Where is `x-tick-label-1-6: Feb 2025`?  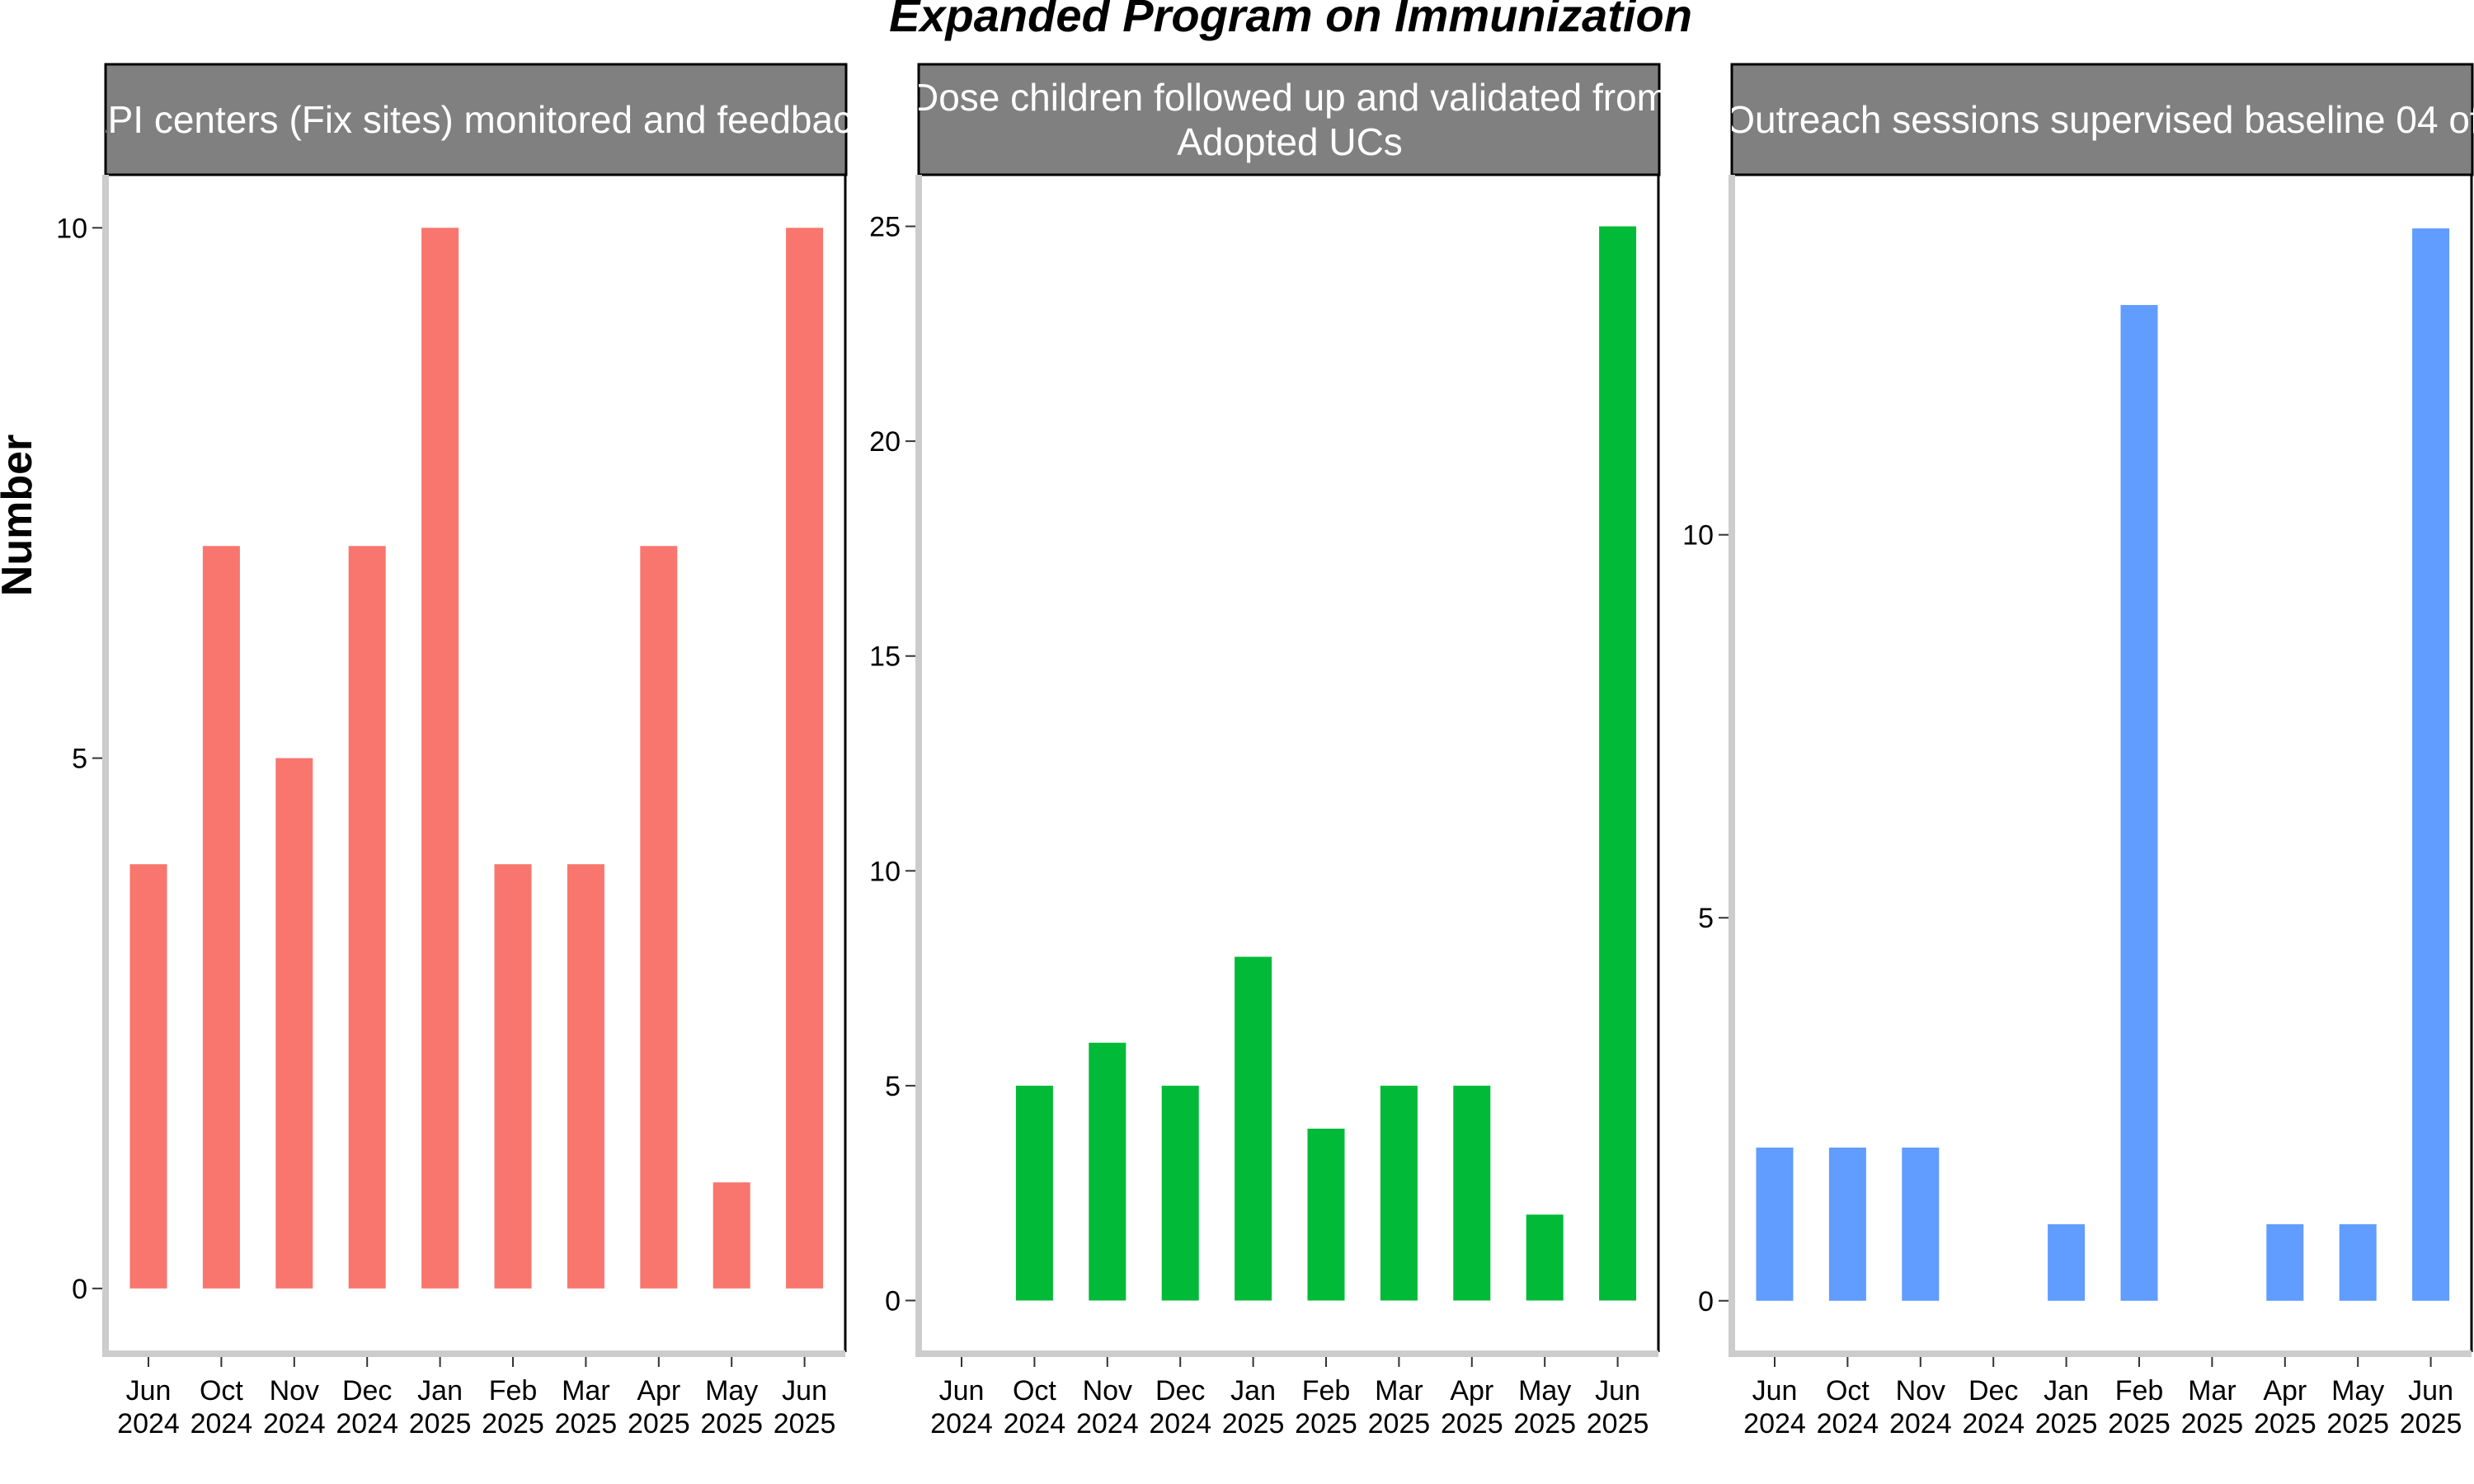 x-tick-label-1-6: Feb 2025 is located at coordinates (513, 1407).